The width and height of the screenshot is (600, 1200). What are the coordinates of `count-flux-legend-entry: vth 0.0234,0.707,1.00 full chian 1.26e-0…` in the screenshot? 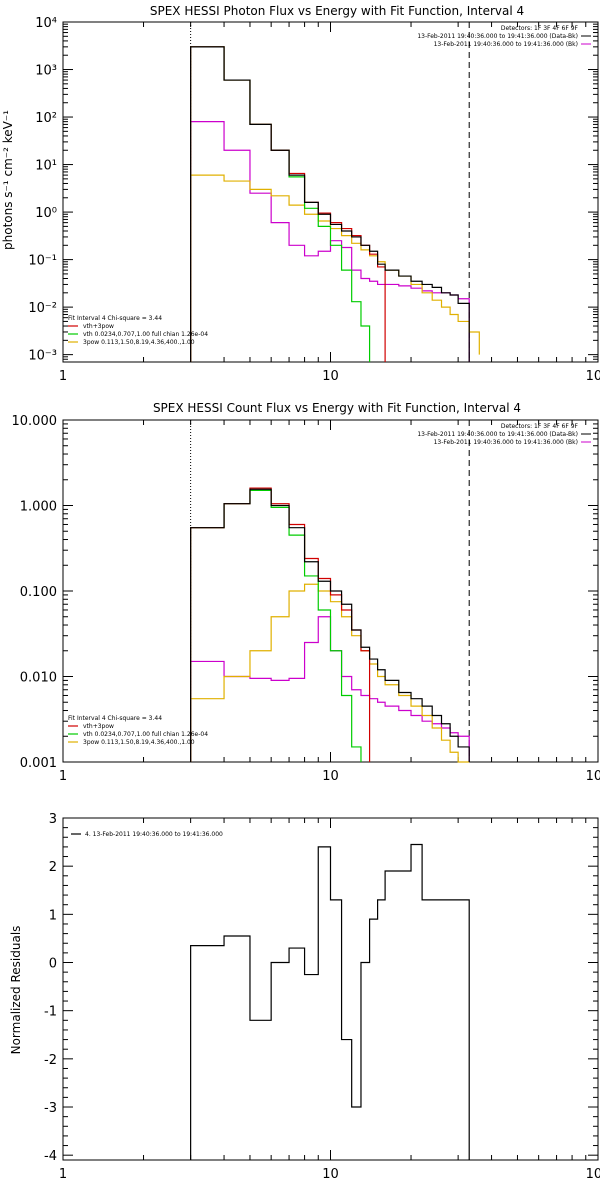 It's located at (145, 734).